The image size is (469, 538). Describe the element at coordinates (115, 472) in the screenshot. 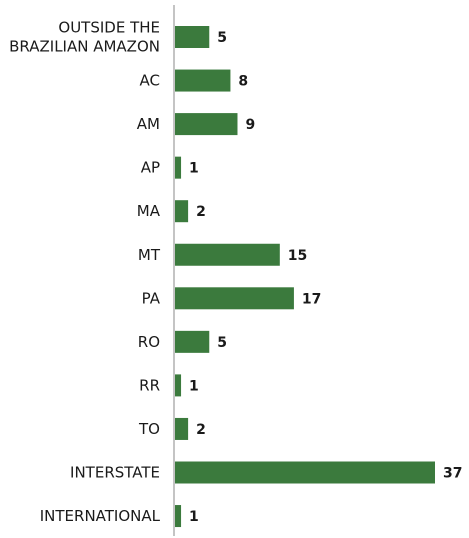

I see `category-label: INTERSTATE` at that location.